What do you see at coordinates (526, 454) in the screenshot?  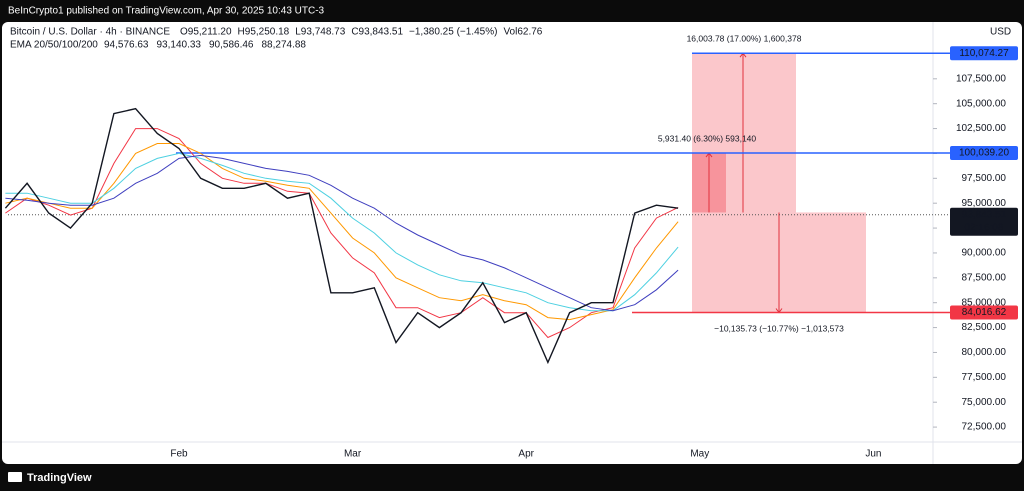 I see `x-tick-label: Apr` at bounding box center [526, 454].